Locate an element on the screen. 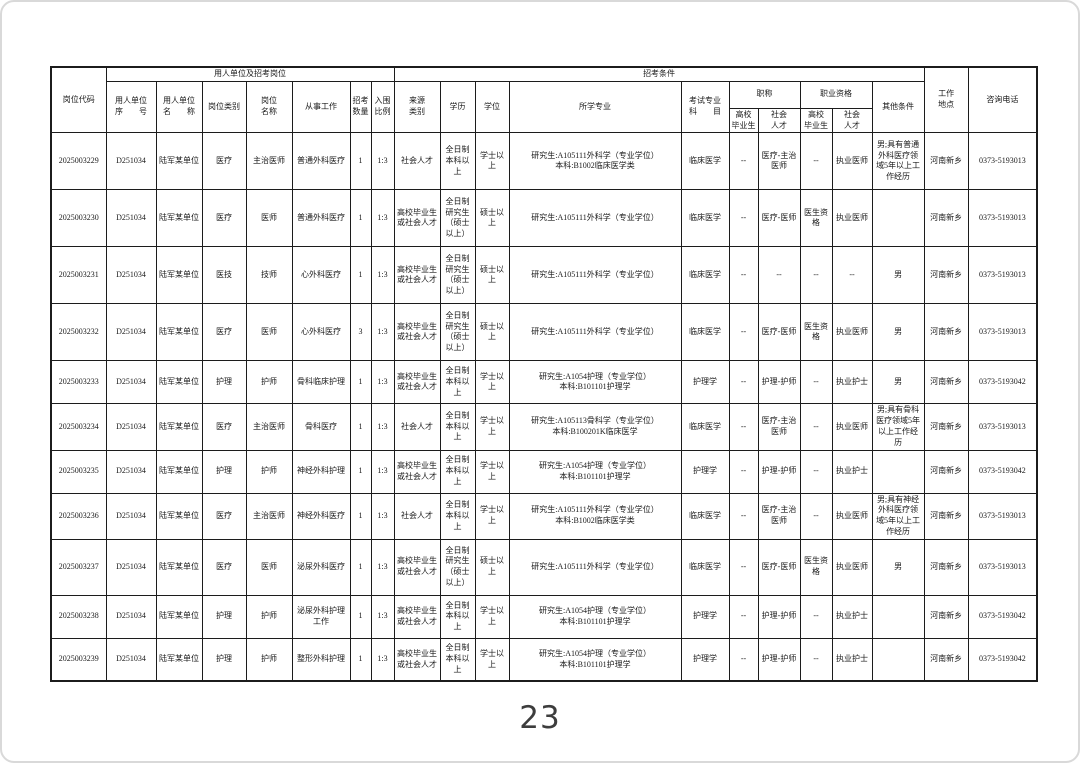 Image resolution: width=1080 pixels, height=763 pixels. cell-major: 研究生:A105111外科学（专业学位） 本科:B1002临床医学类 is located at coordinates (595, 516).